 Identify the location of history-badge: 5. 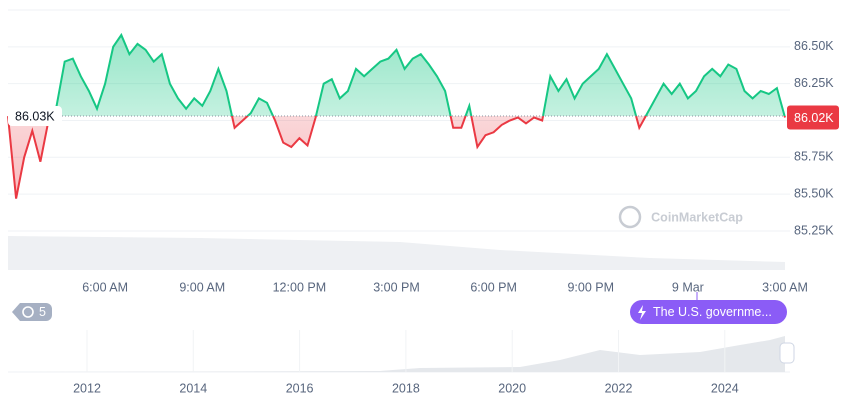
(32, 312).